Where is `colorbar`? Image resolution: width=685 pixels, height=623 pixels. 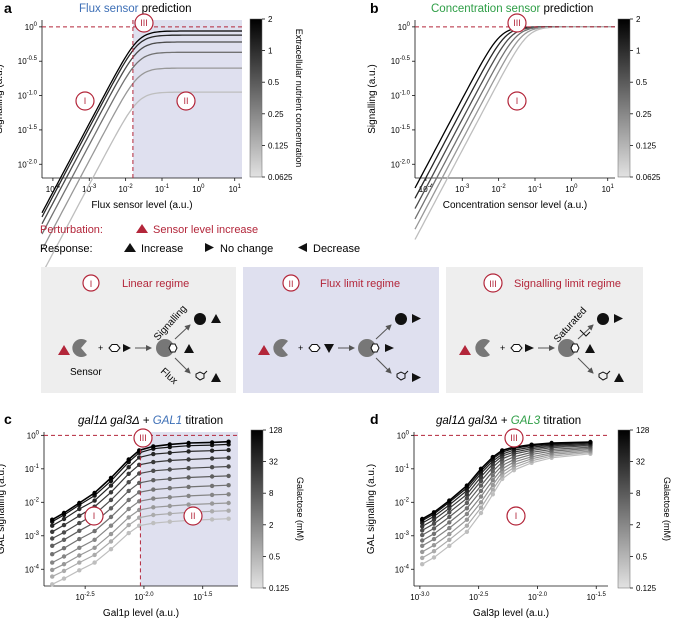 colorbar is located at coordinates (624, 509).